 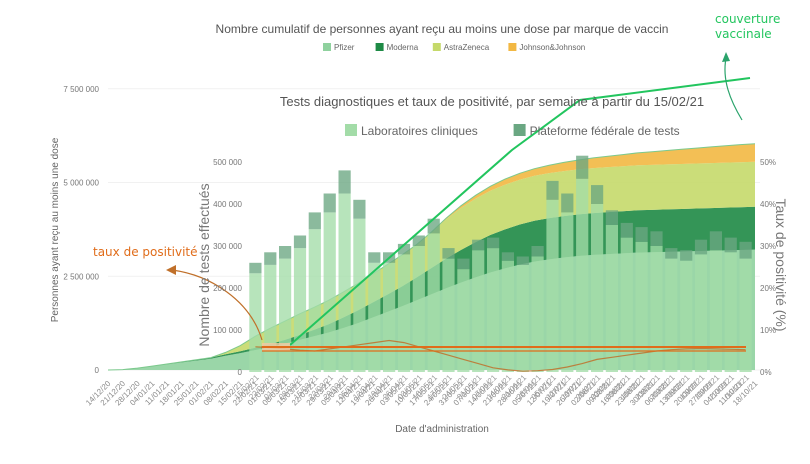 What do you see at coordinates (768, 246) in the screenshot?
I see `positivity-y-tick-label: 30%` at bounding box center [768, 246].